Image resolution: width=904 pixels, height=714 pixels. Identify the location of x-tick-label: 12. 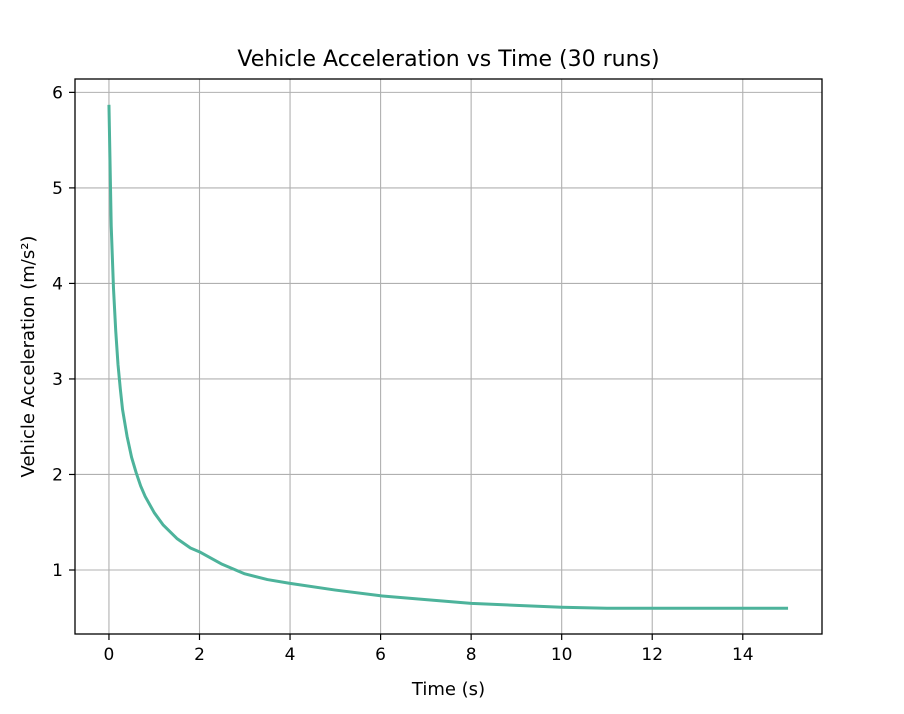
(652, 655).